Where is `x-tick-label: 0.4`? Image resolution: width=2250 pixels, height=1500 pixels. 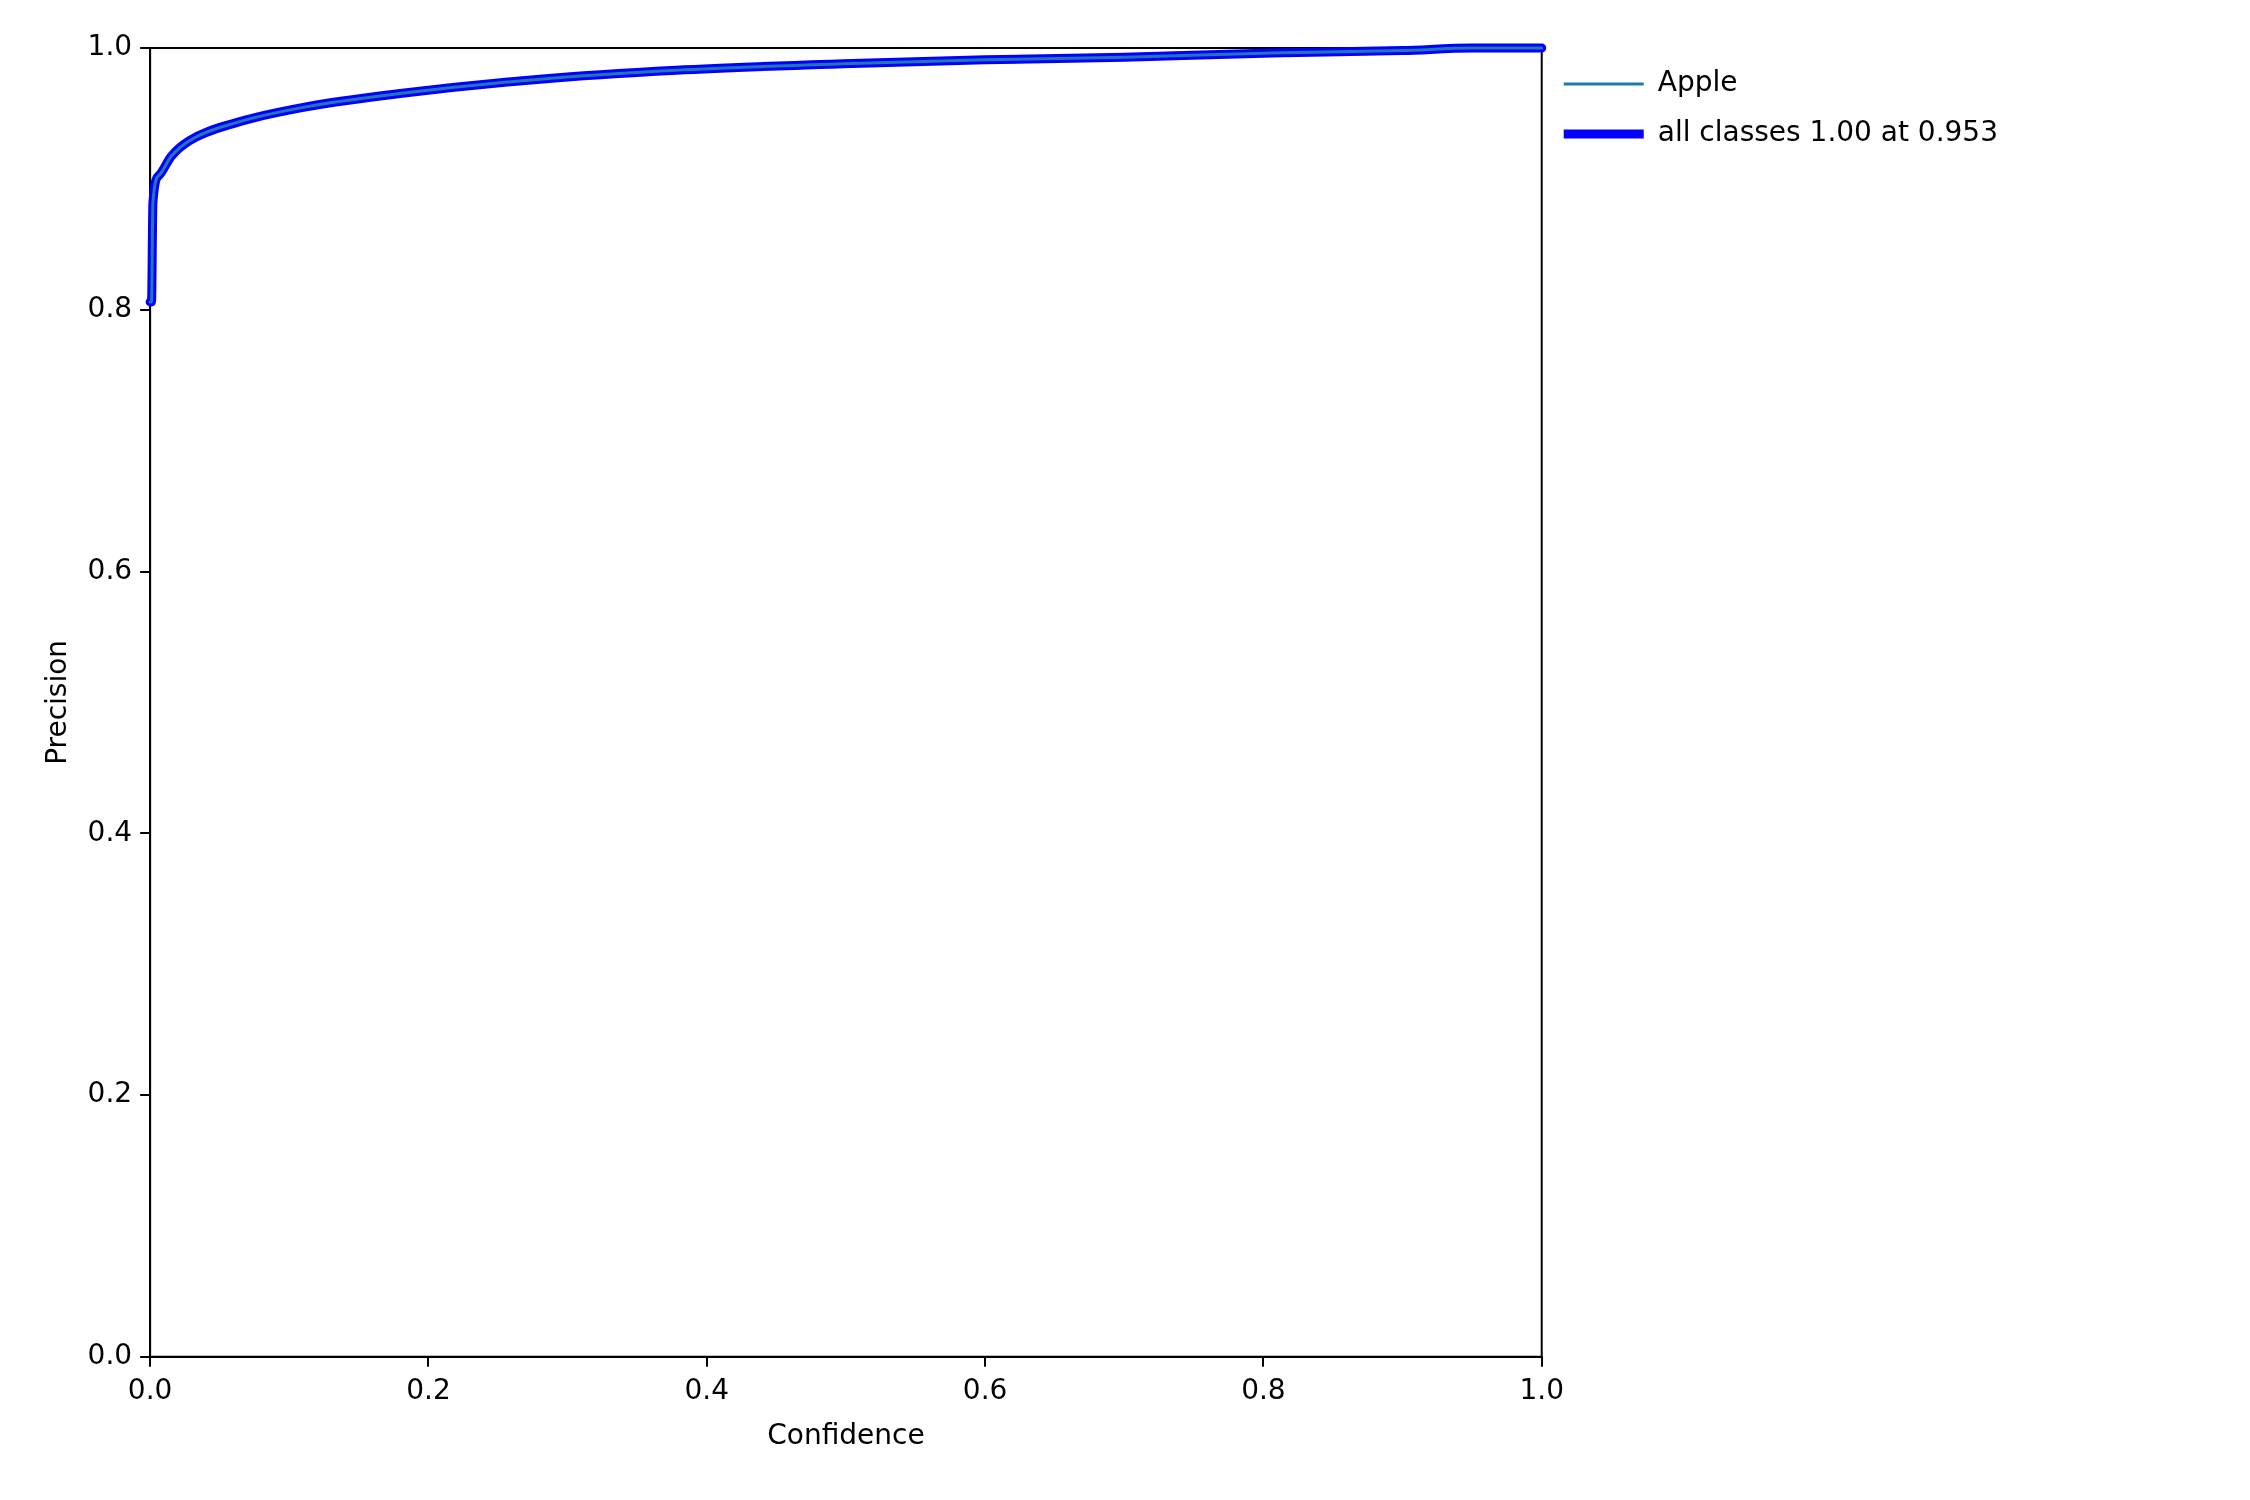 x-tick-label: 0.4 is located at coordinates (707, 1389).